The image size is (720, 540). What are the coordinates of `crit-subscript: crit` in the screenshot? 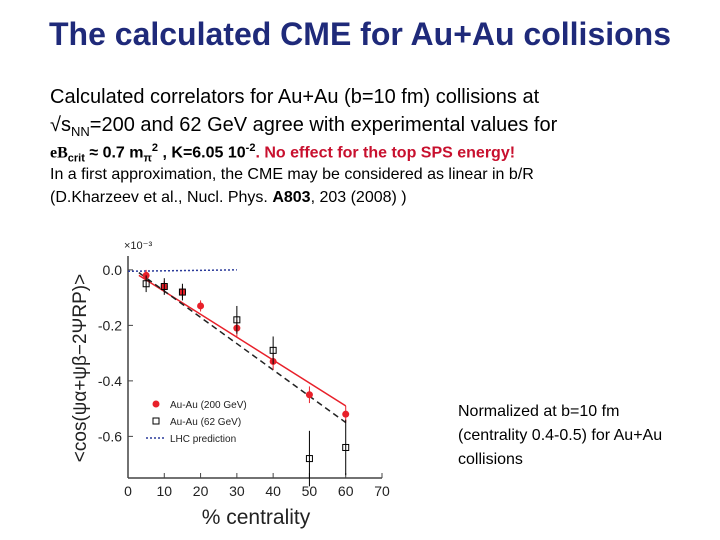 It's located at (76, 158).